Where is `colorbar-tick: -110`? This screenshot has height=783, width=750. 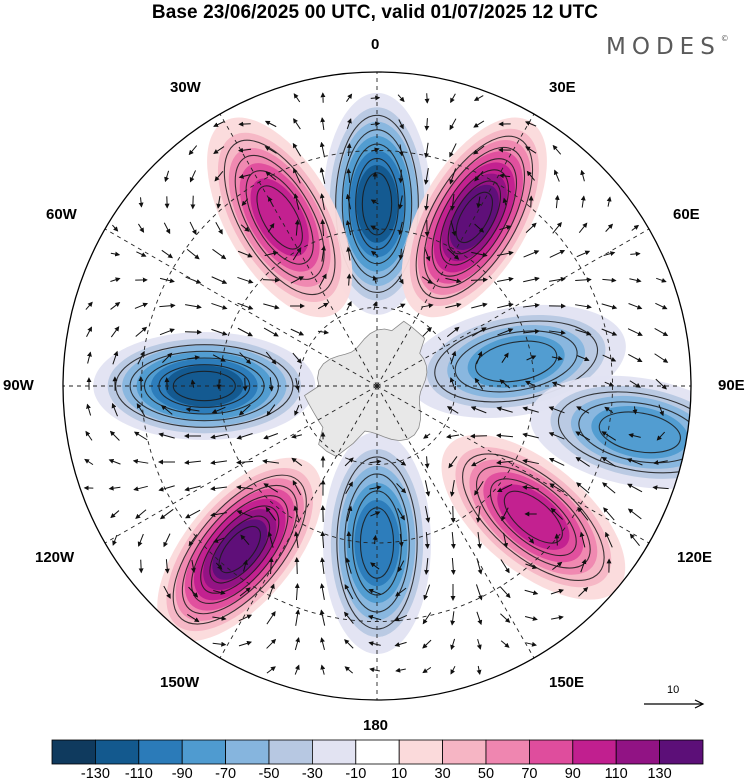
colorbar-tick: -110 is located at coordinates (138, 774).